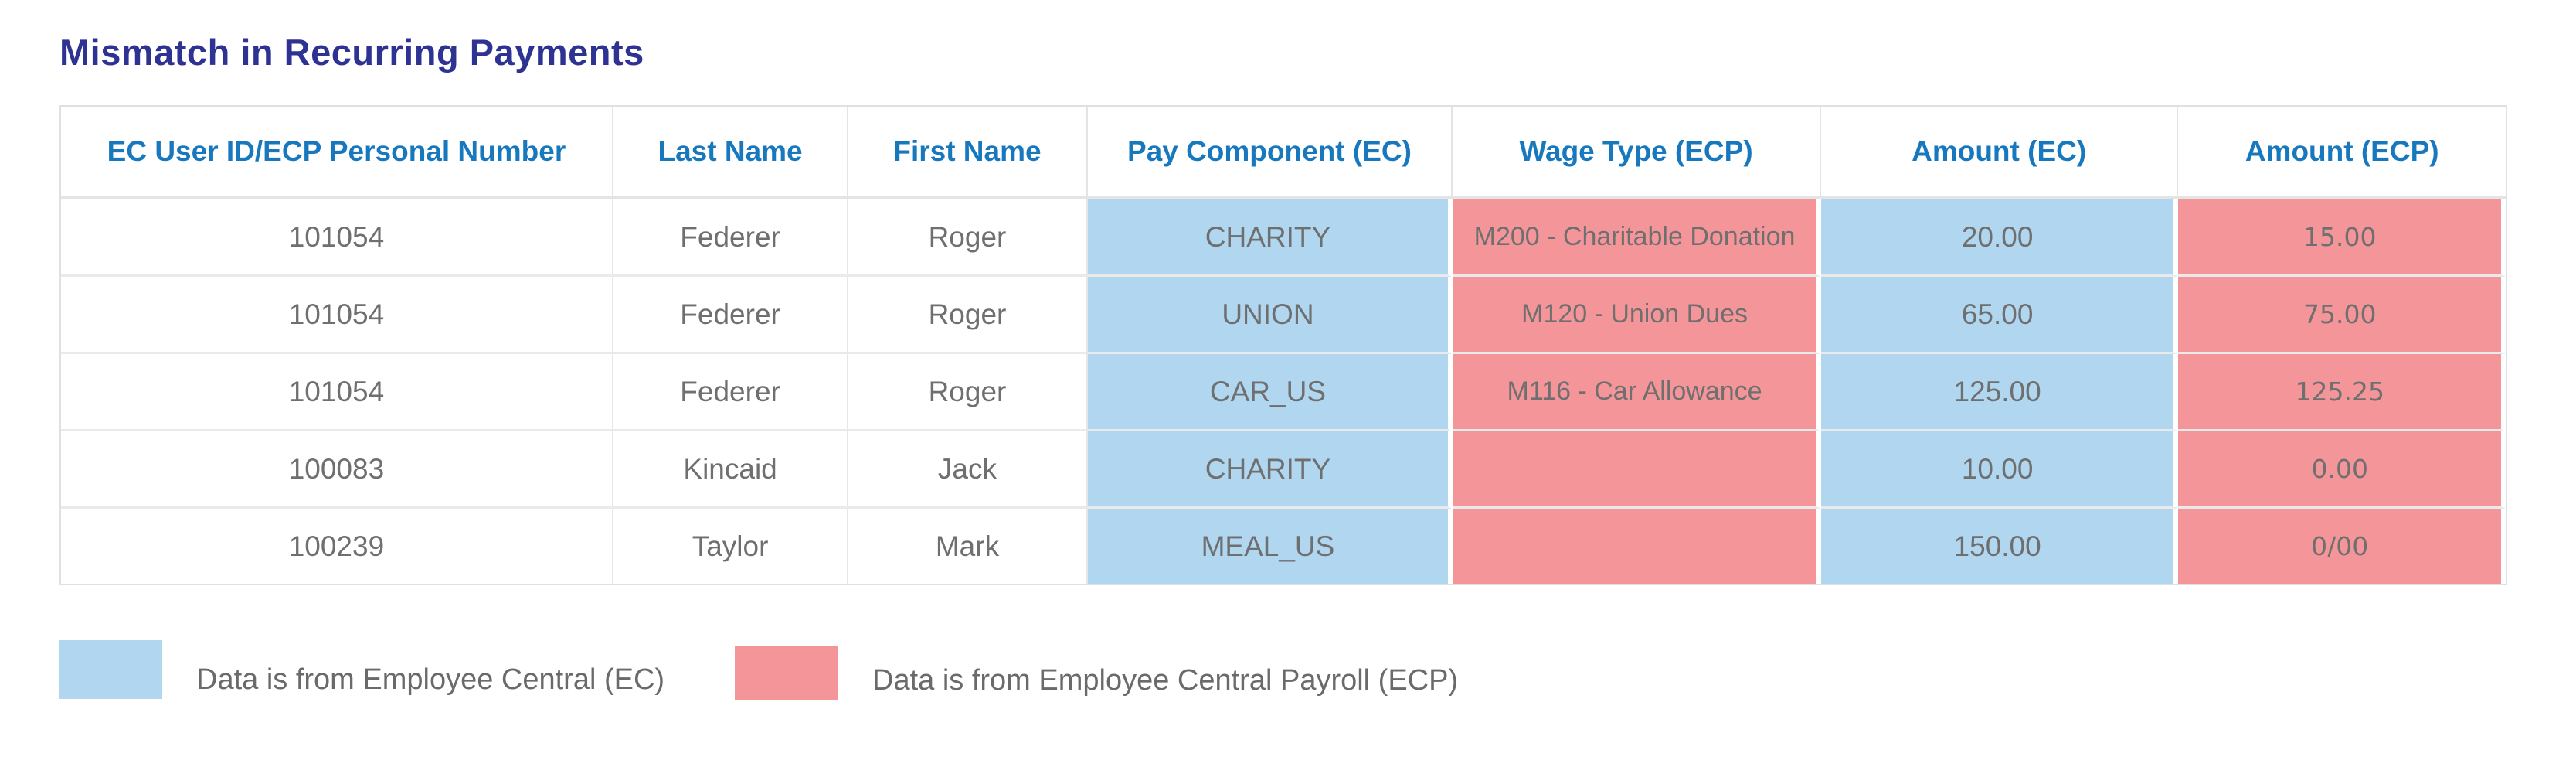 This screenshot has height=760, width=2576. I want to click on cell-amount-ec: 65.00, so click(1999, 315).